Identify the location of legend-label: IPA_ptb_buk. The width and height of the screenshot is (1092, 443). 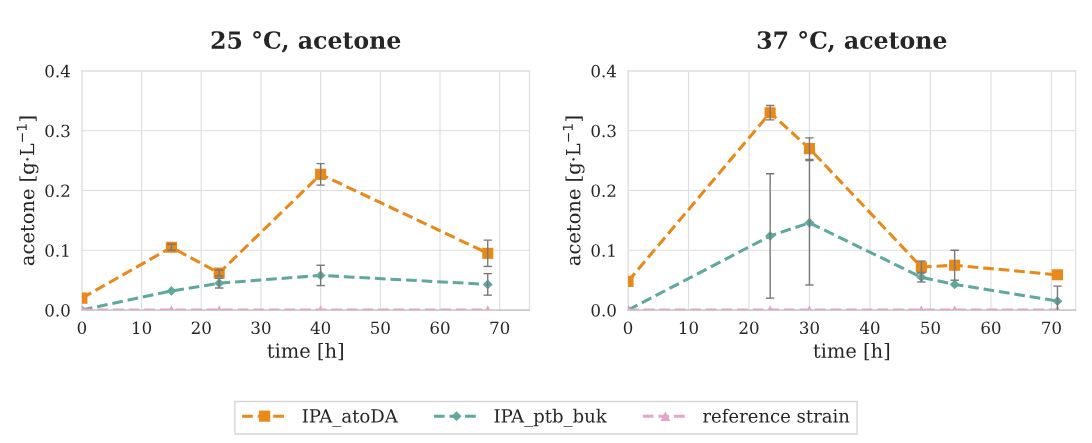
(550, 417).